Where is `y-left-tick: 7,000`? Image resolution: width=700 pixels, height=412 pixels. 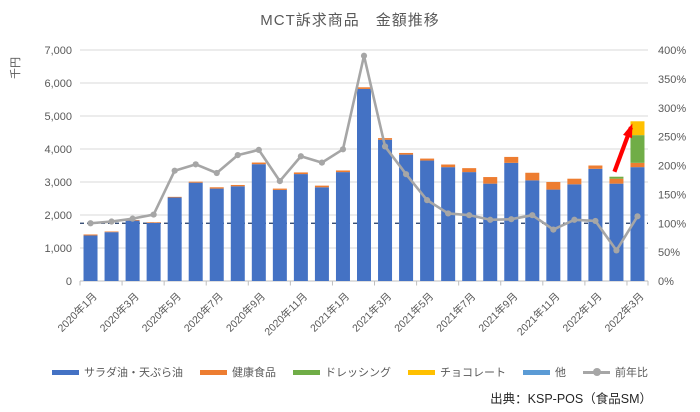 y-left-tick: 7,000 is located at coordinates (58, 51).